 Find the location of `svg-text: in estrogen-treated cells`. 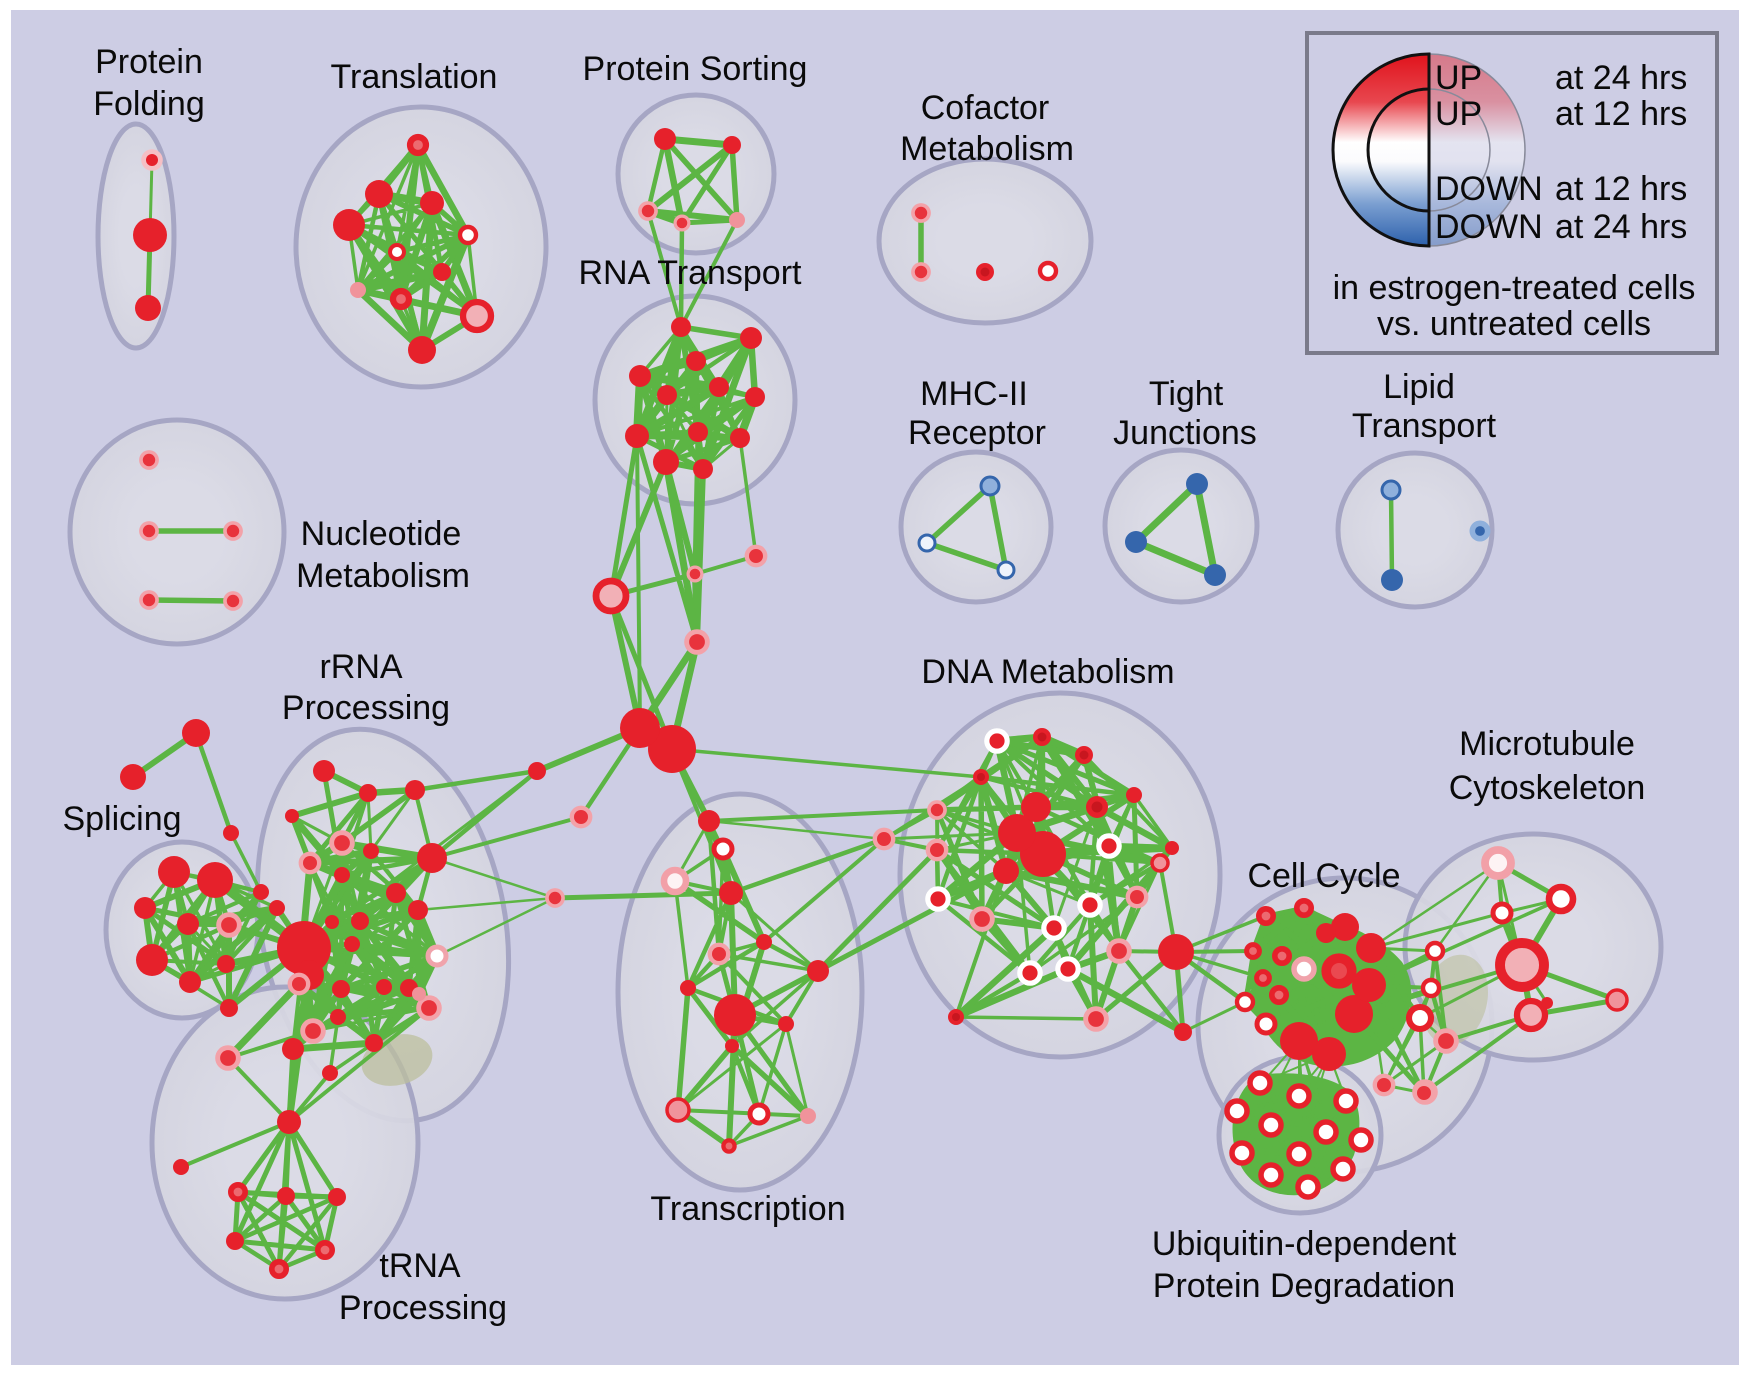

svg-text: in estrogen-treated cells is located at coordinates (1514, 288).